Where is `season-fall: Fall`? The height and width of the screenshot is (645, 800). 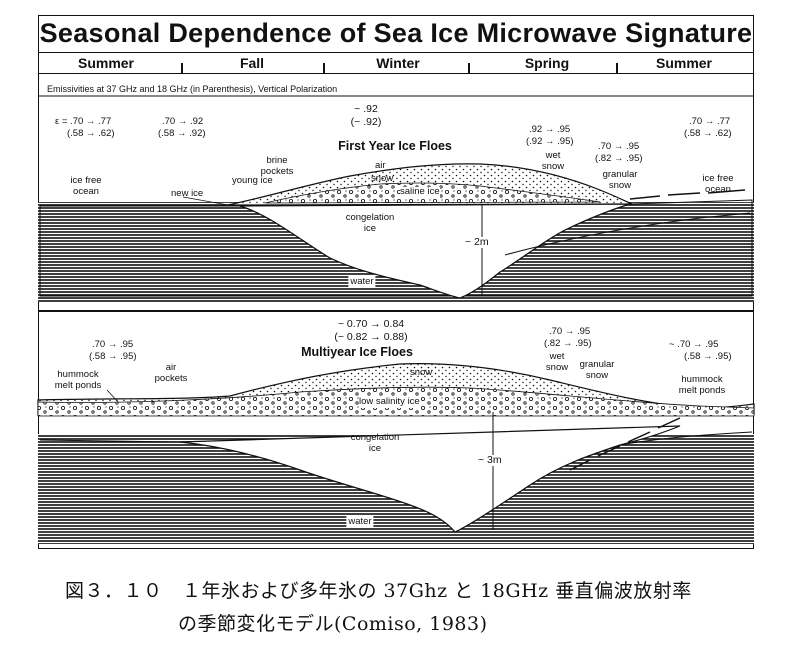
season-fall: Fall is located at coordinates (252, 63).